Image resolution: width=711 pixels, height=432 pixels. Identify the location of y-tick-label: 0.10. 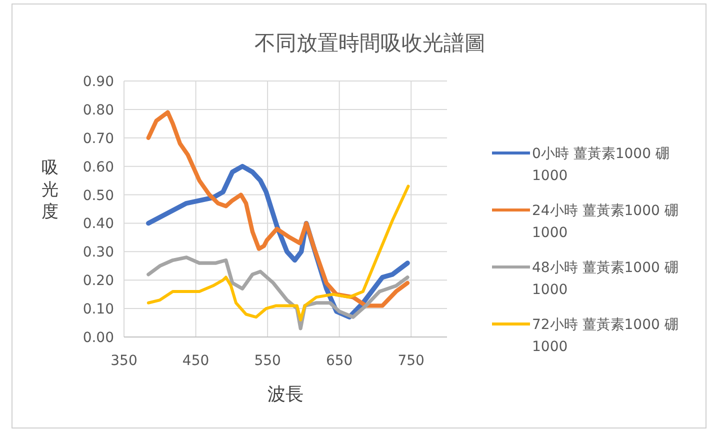
(98, 310).